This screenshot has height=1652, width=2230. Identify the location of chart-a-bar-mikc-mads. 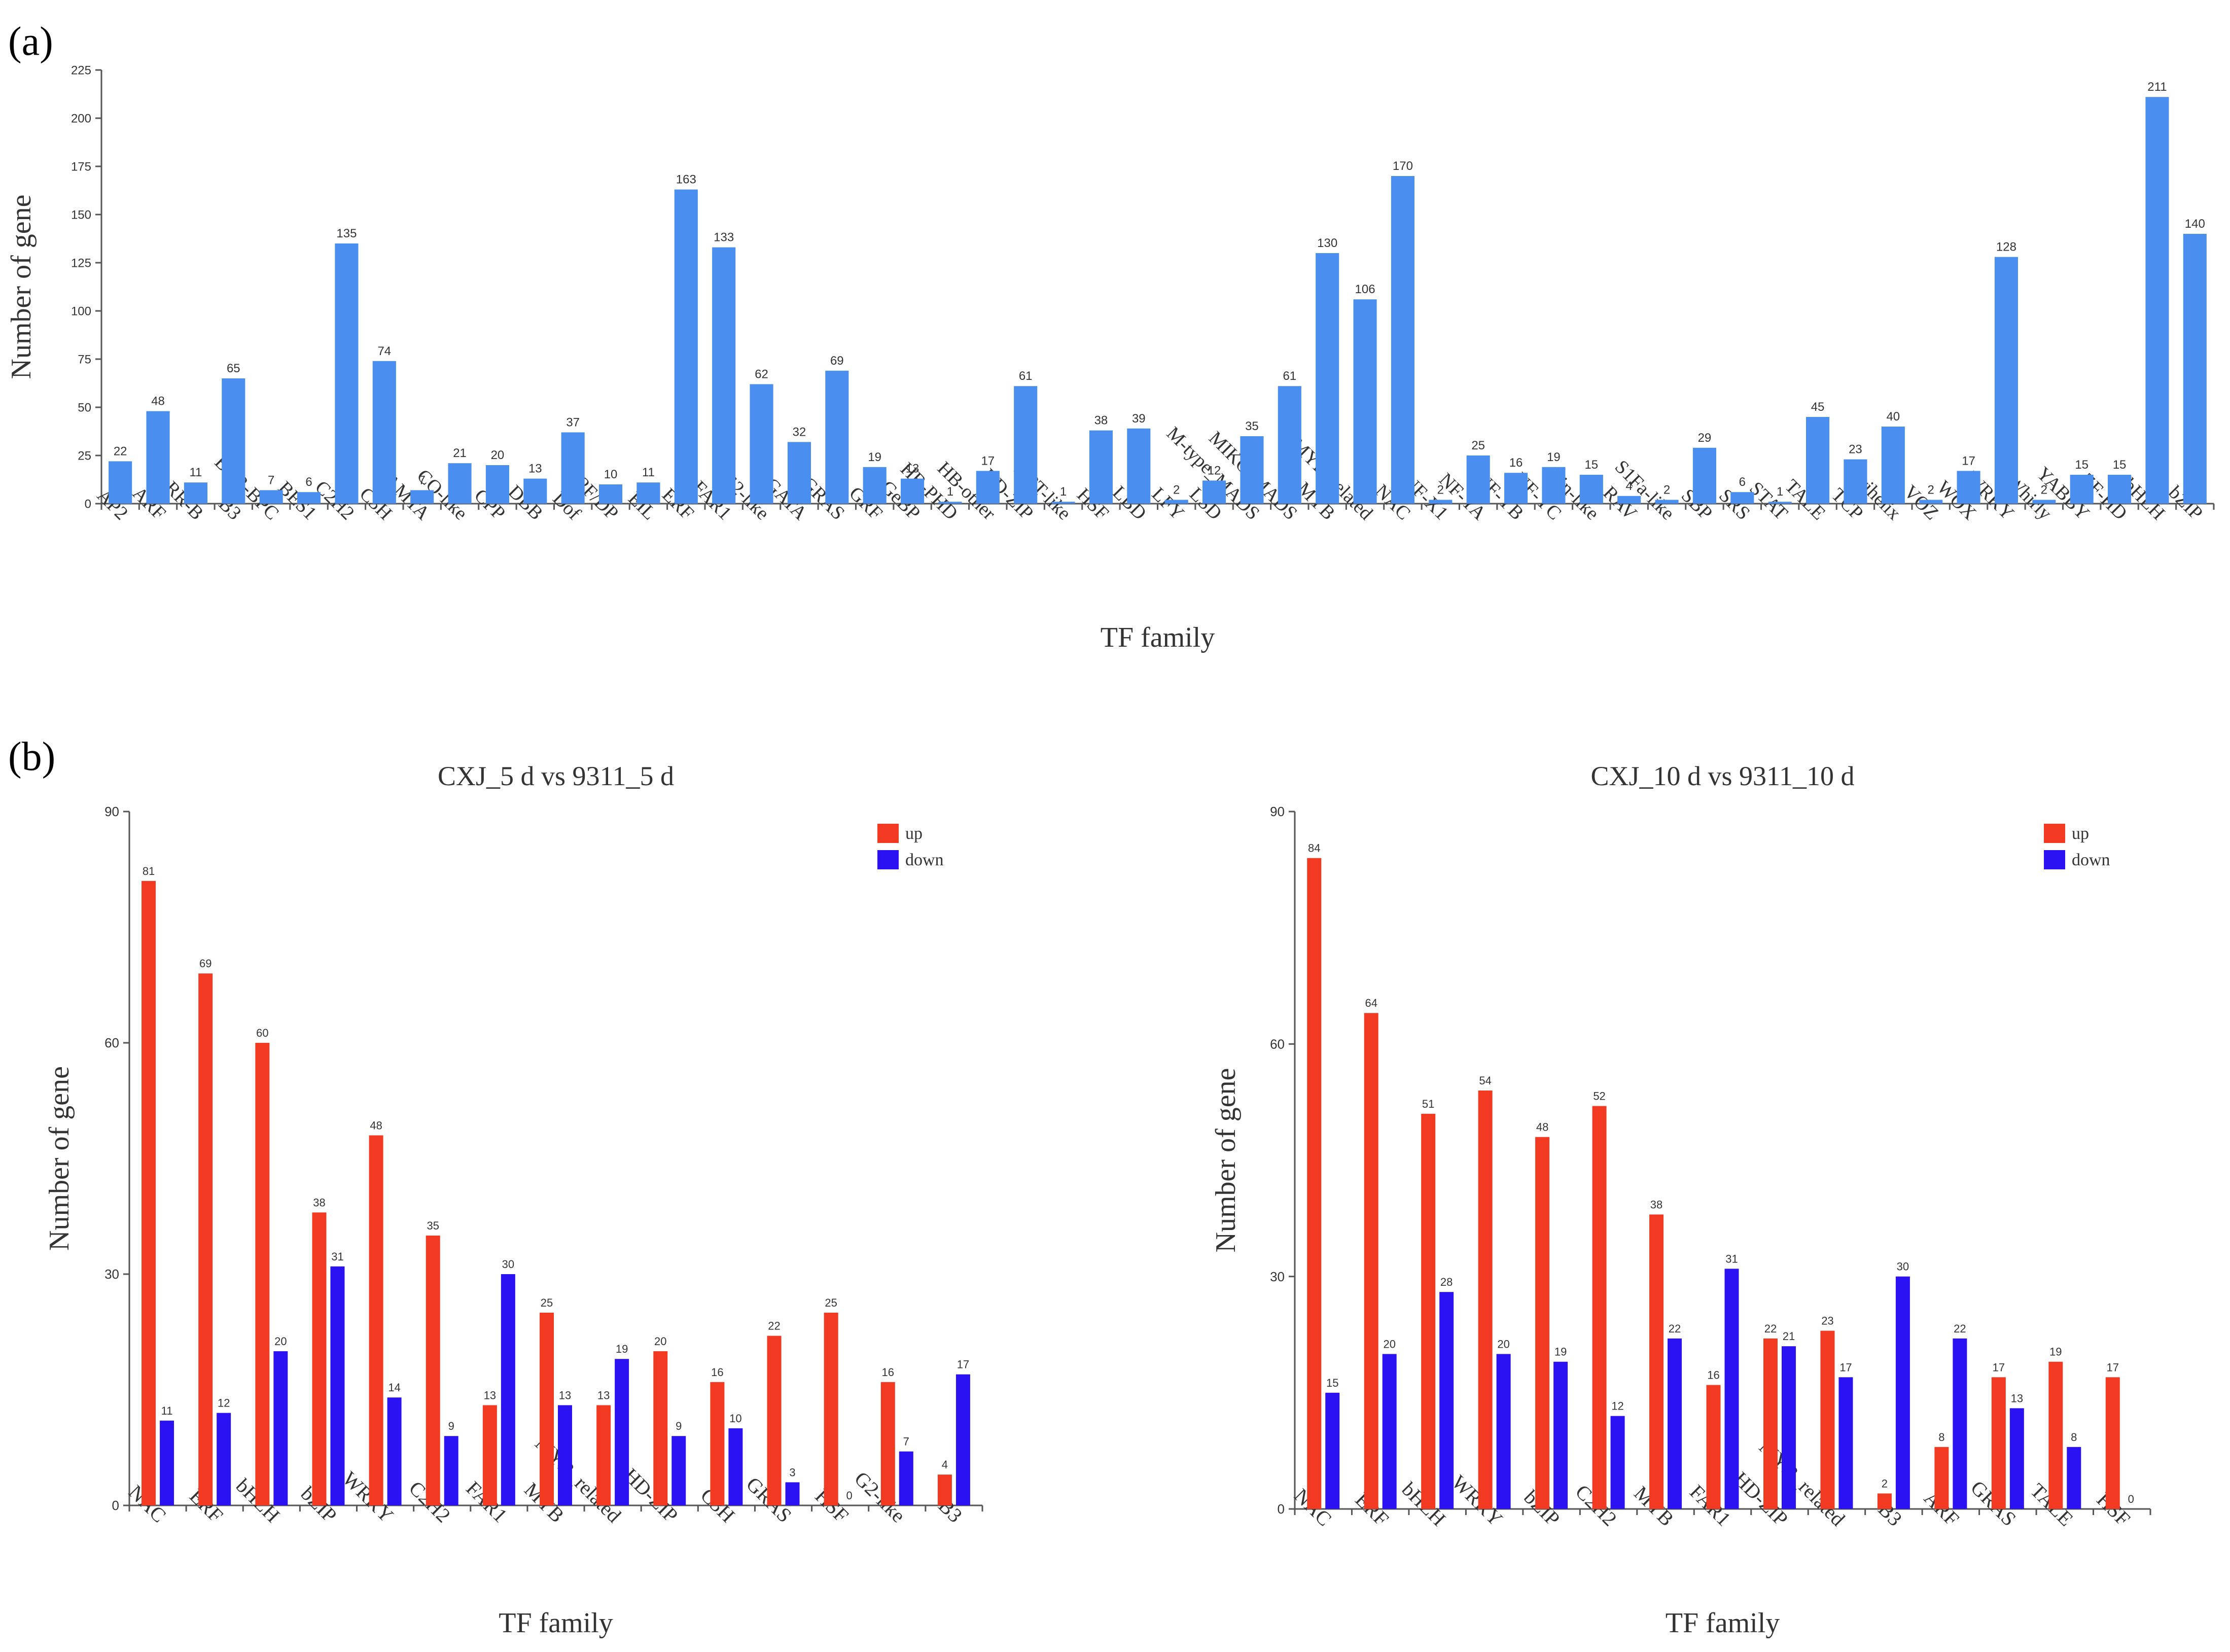
(1289, 445).